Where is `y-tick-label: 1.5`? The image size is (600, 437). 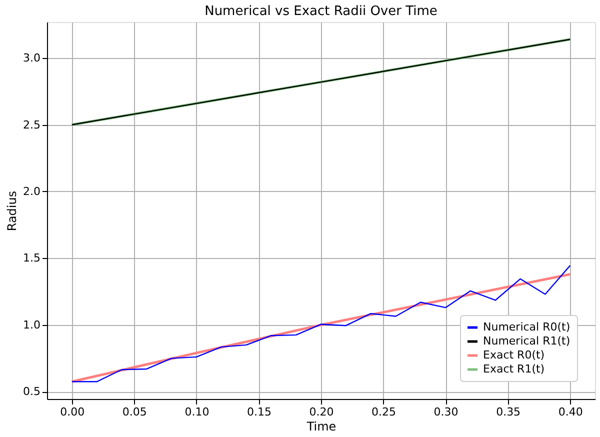 y-tick-label: 1.5 is located at coordinates (31, 258).